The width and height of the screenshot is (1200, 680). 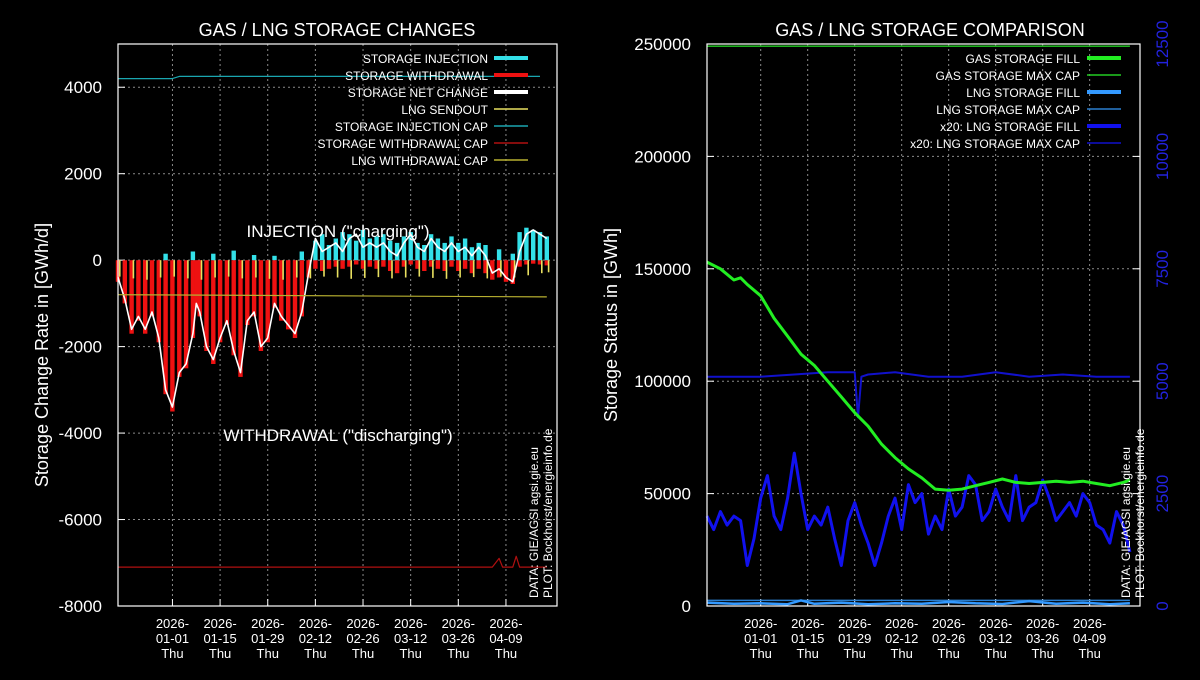 What do you see at coordinates (332, 296) in the screenshot?
I see `lng-withdrawal-cap-line` at bounding box center [332, 296].